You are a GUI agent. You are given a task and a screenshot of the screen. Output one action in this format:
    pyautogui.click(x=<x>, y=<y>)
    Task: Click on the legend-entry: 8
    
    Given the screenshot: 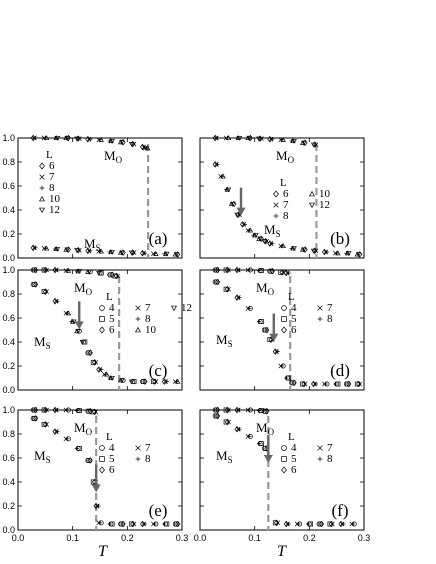 What is the action you would take?
    pyautogui.click(x=286, y=216)
    